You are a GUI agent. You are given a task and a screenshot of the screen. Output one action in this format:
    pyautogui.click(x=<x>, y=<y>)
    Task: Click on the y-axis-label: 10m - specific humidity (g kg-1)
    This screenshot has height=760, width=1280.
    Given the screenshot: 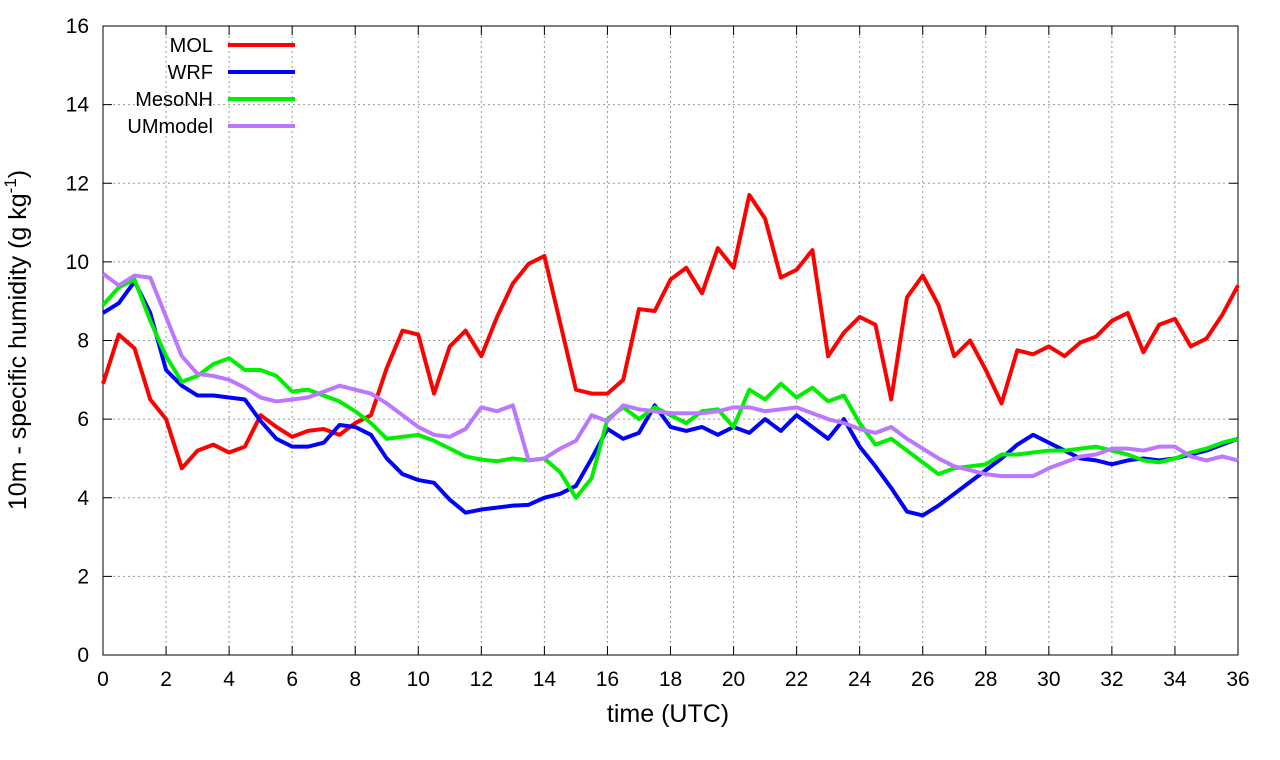 What is the action you would take?
    pyautogui.click(x=16, y=340)
    